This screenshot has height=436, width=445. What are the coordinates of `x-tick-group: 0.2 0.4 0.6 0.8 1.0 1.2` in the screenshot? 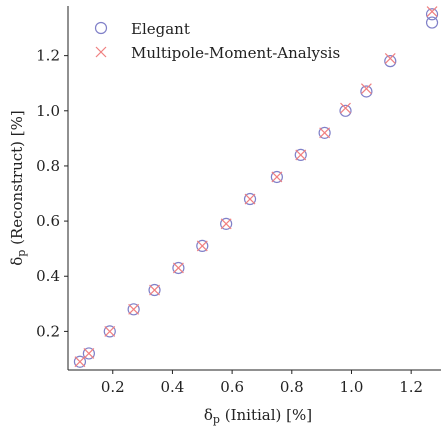 It's located at (262, 383).